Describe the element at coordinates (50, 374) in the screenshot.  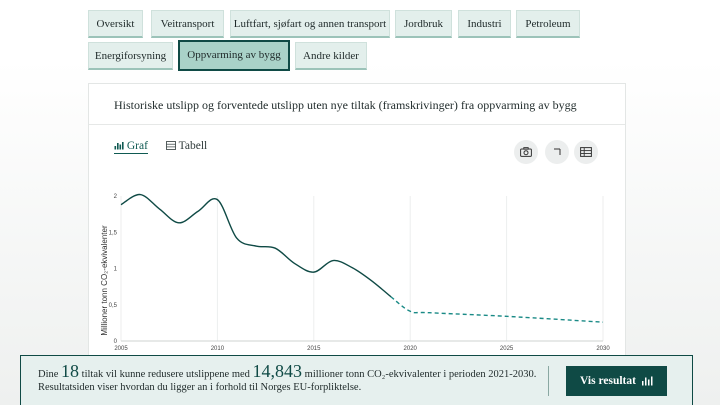
I see `banner-text-1: Dine` at that location.